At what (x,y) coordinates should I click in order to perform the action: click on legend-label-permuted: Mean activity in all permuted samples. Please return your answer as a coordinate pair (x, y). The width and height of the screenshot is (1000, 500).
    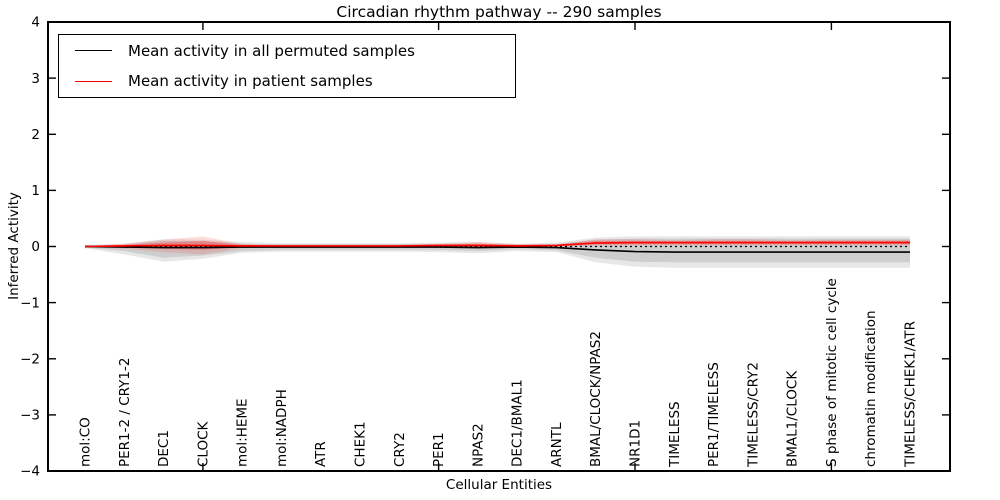
    Looking at the image, I should click on (271, 50).